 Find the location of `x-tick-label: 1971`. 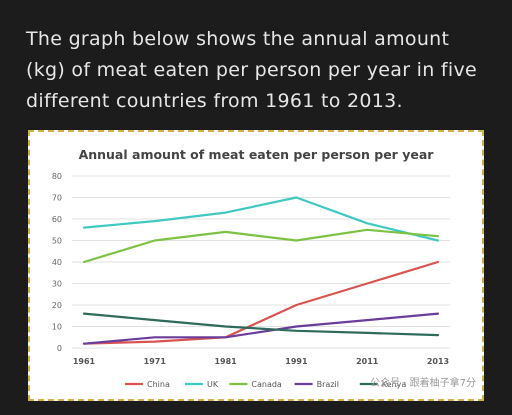

x-tick-label: 1971 is located at coordinates (155, 361).